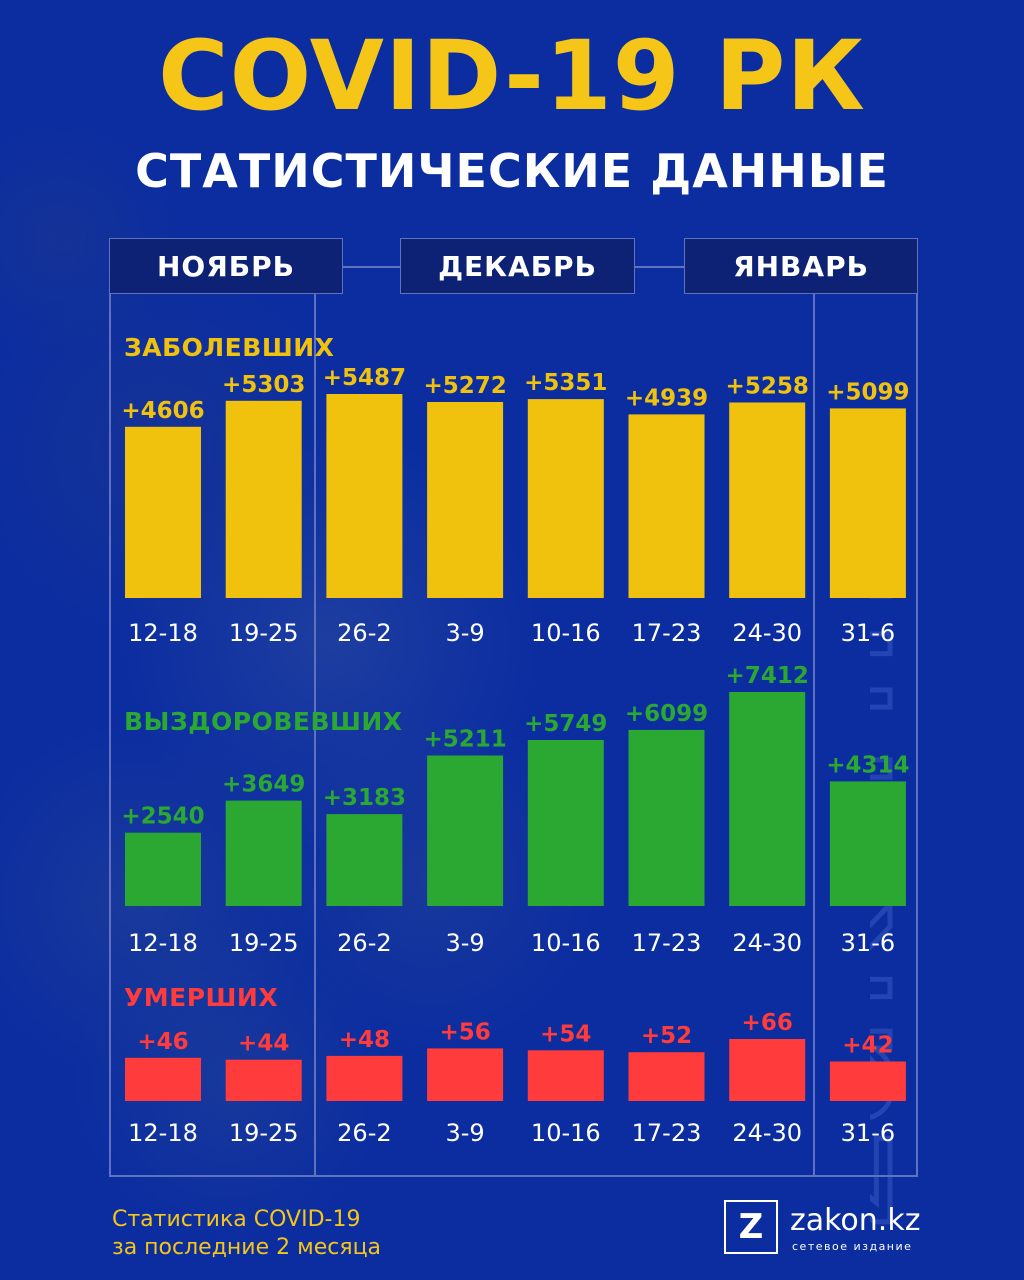 The image size is (1024, 1280). I want to click on deaths-tick-label: 10-16, so click(566, 1133).